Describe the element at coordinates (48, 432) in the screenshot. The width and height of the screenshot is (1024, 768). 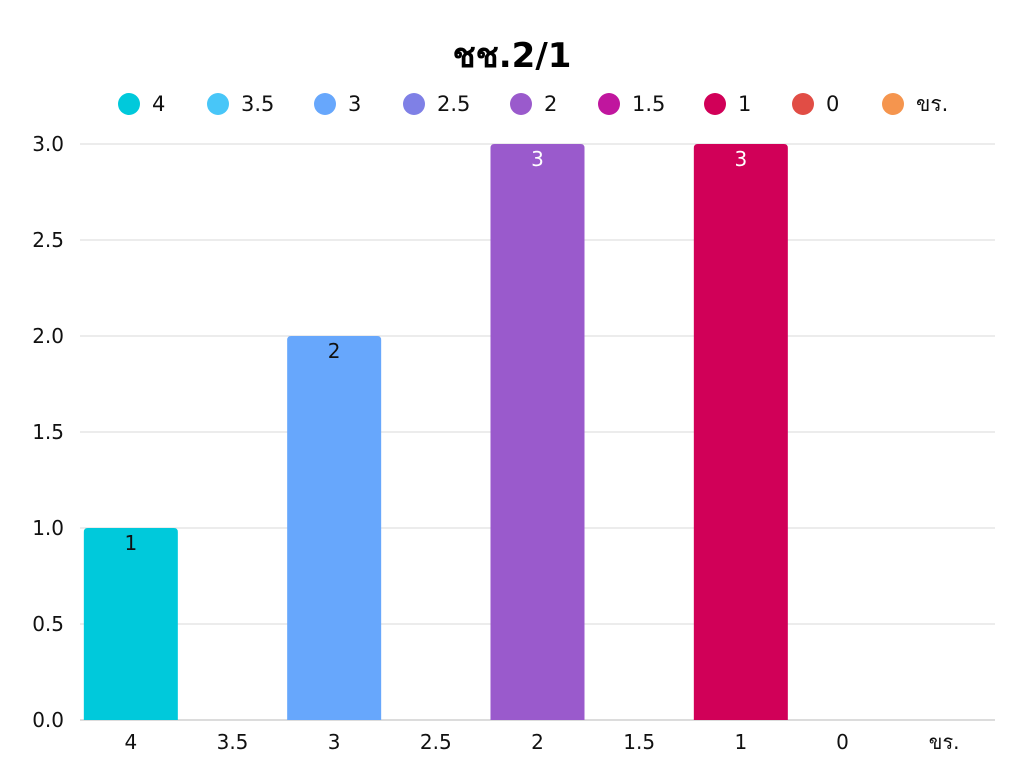
I see `y-tick-label: 1.5` at that location.